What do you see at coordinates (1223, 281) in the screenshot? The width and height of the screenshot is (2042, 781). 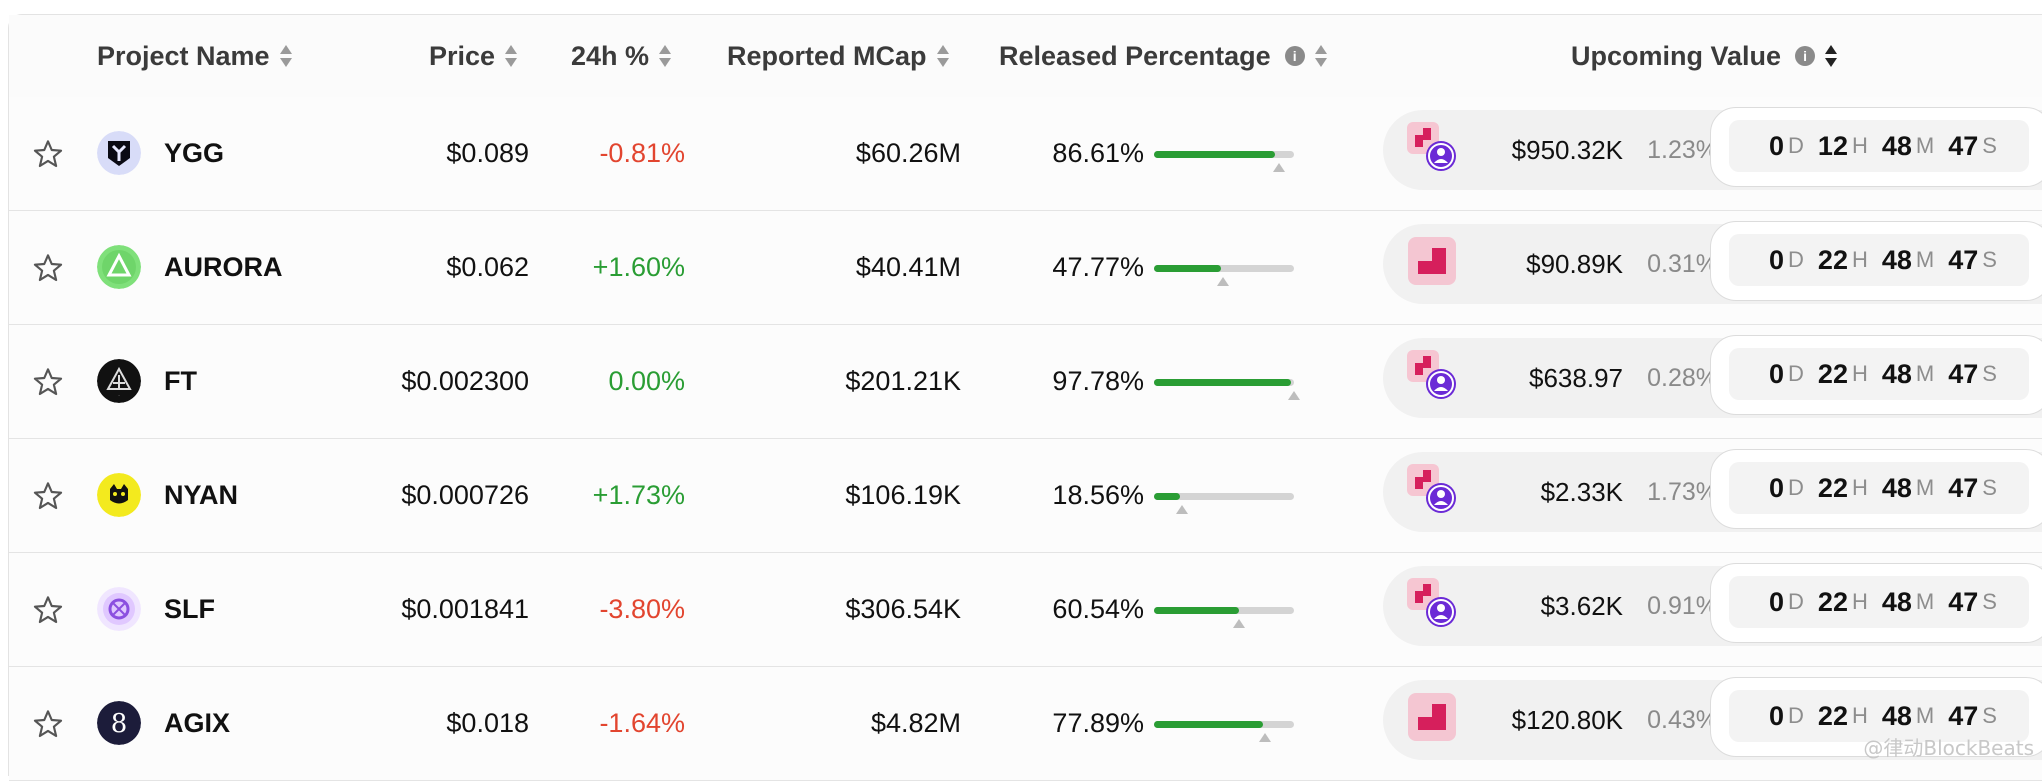 I see `progress-marker-icon` at bounding box center [1223, 281].